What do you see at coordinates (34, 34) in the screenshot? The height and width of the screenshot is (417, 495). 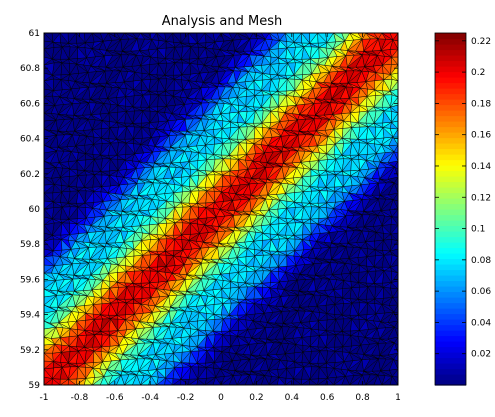 I see `y-tick-label: 61` at bounding box center [34, 34].